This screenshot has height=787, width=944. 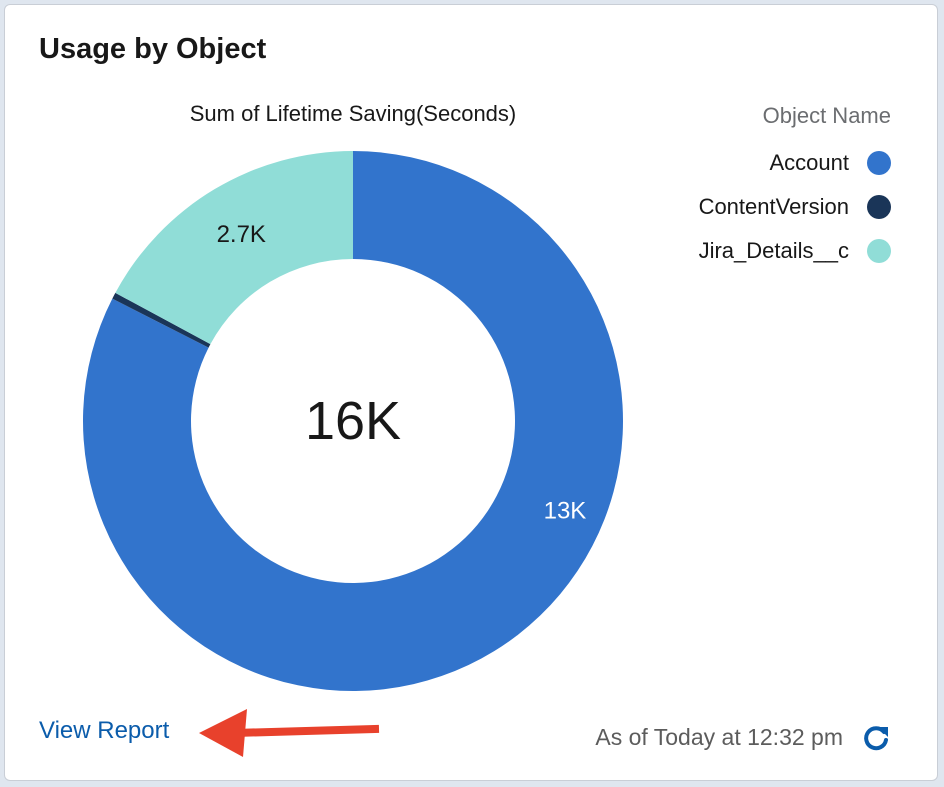 What do you see at coordinates (153, 49) in the screenshot?
I see `card-title: Usage by Object` at bounding box center [153, 49].